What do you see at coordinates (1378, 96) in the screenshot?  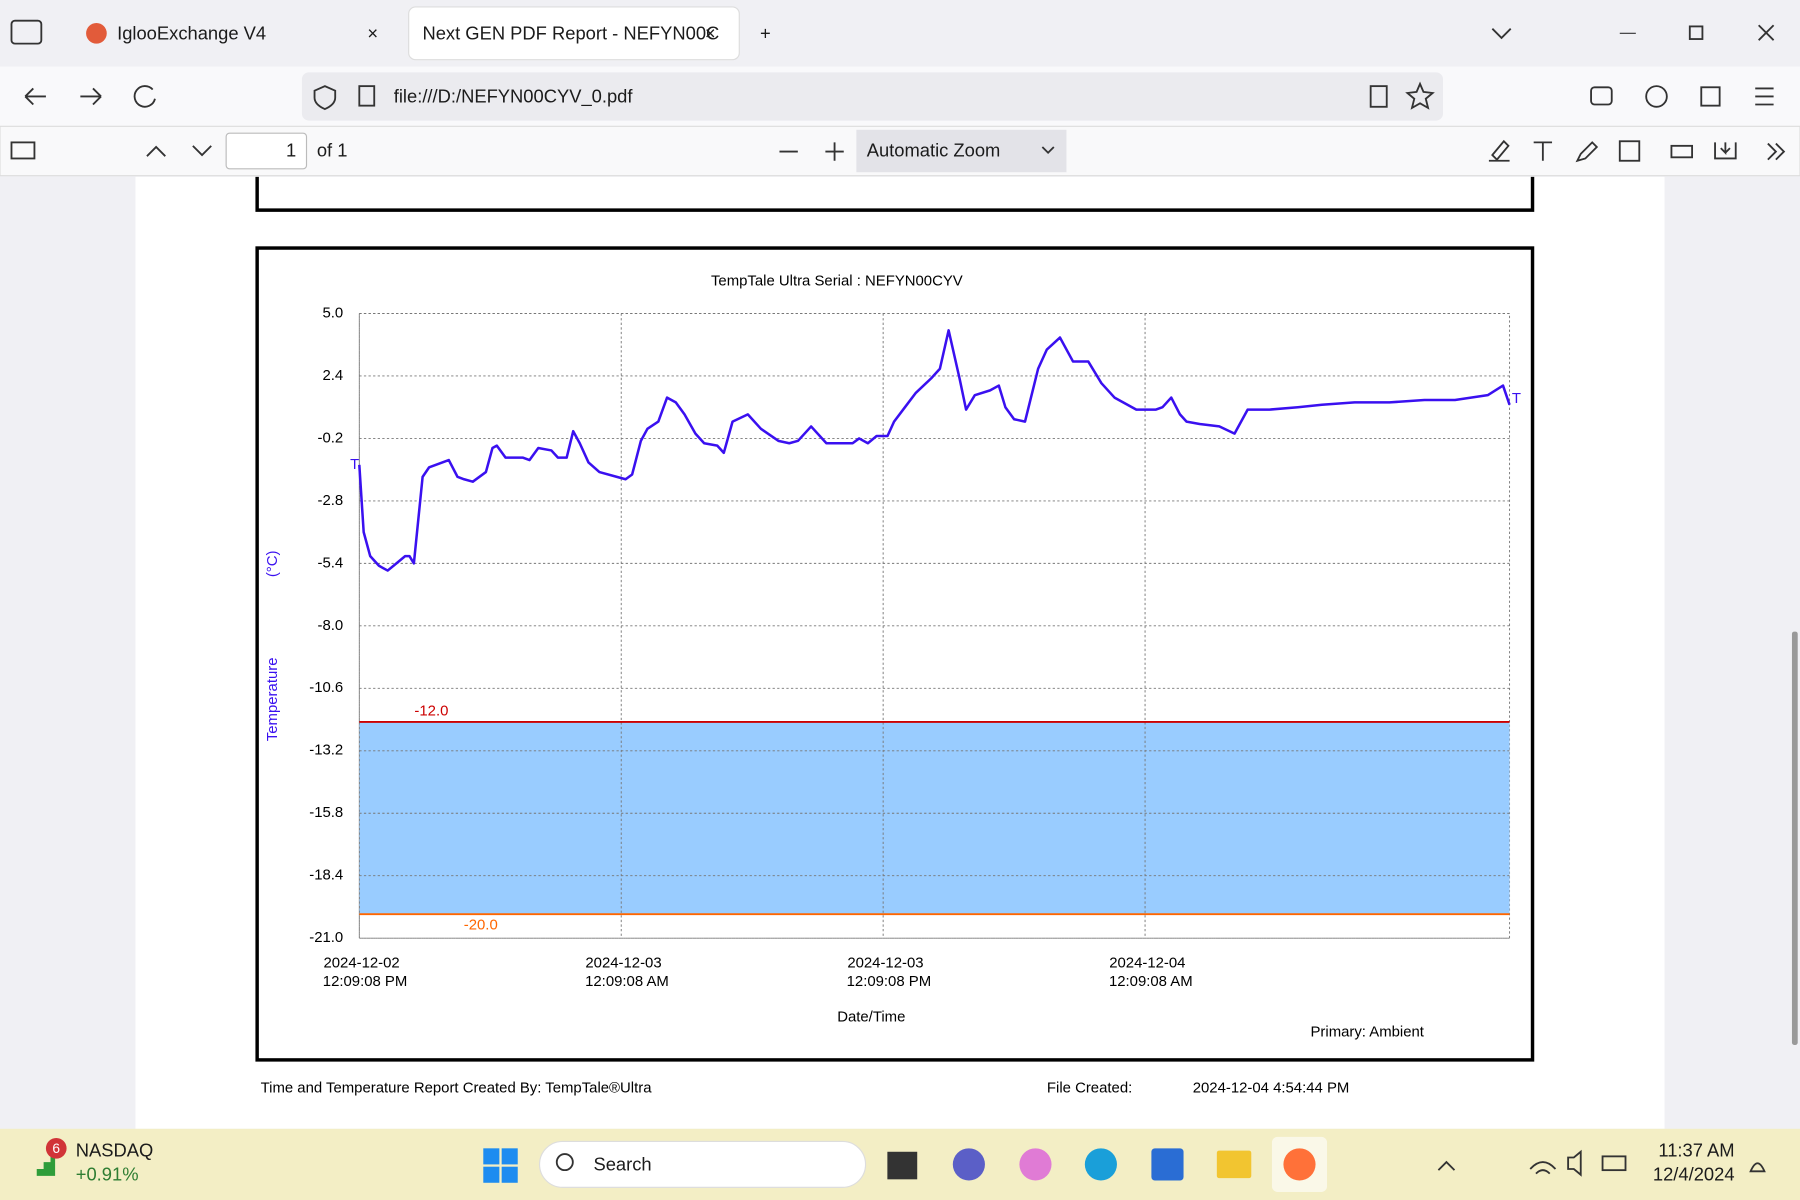 I see `reader-view` at bounding box center [1378, 96].